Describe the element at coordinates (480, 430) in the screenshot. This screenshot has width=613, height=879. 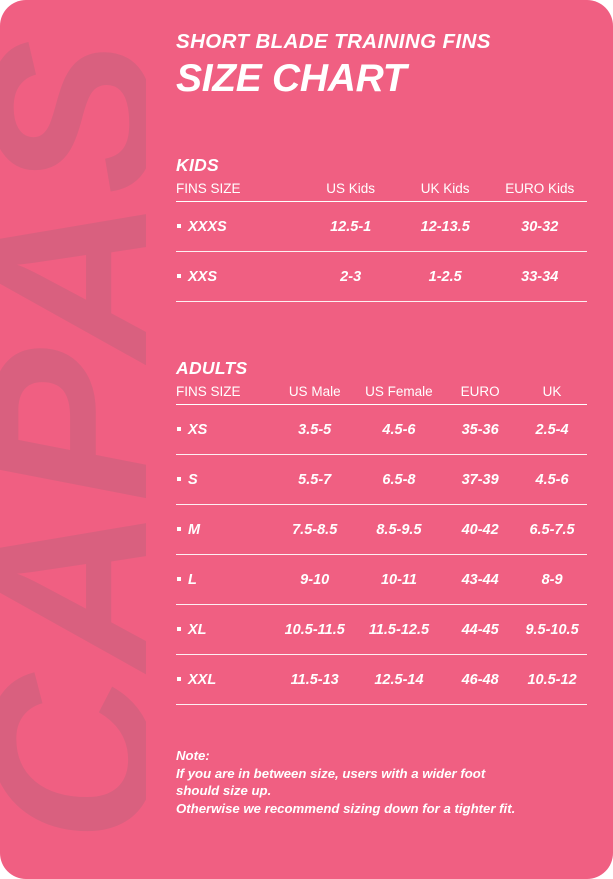
I see `adults-row-euro: 35-36` at that location.